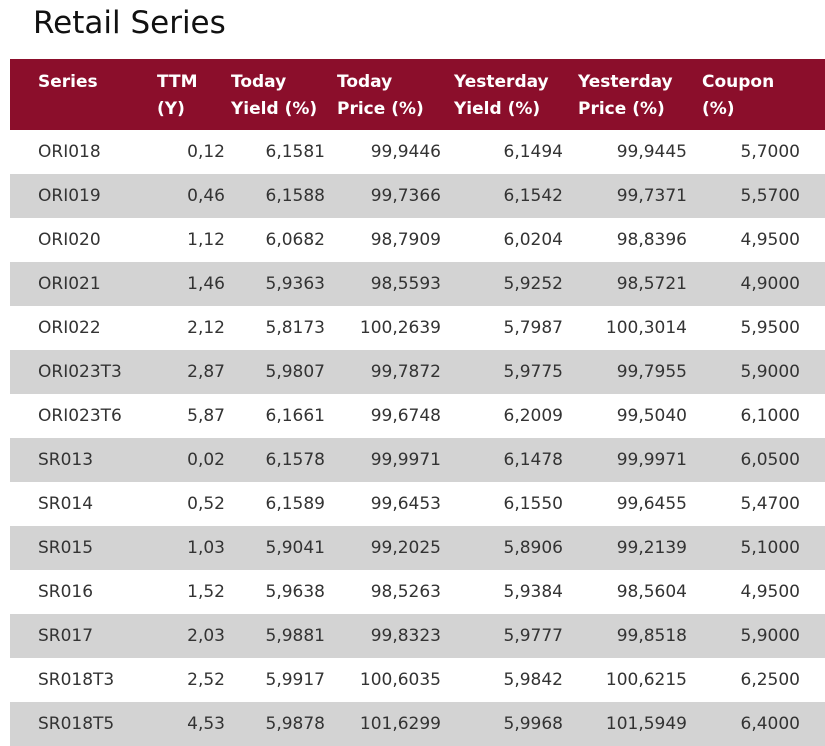 Image resolution: width=825 pixels, height=746 pixels. I want to click on series-cell: ORI023T3, so click(80, 372).